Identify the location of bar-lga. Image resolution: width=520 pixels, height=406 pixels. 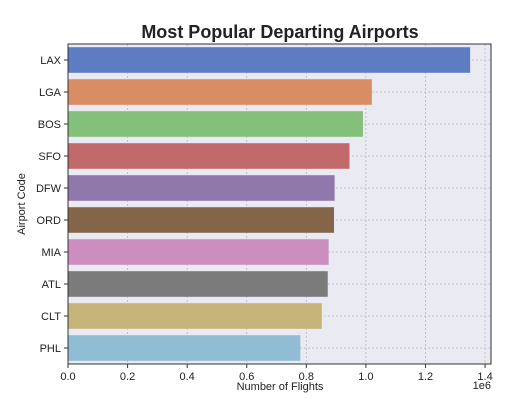
(220, 92).